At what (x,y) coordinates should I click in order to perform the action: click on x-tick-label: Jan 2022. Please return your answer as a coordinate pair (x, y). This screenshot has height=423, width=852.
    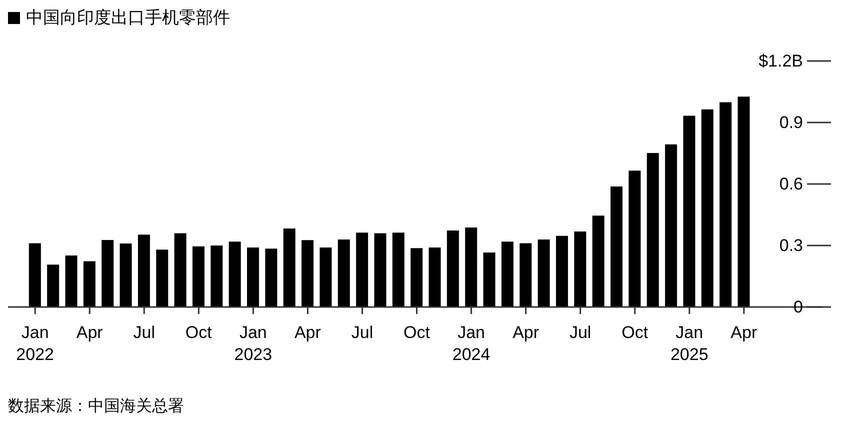
    Looking at the image, I should click on (35, 343).